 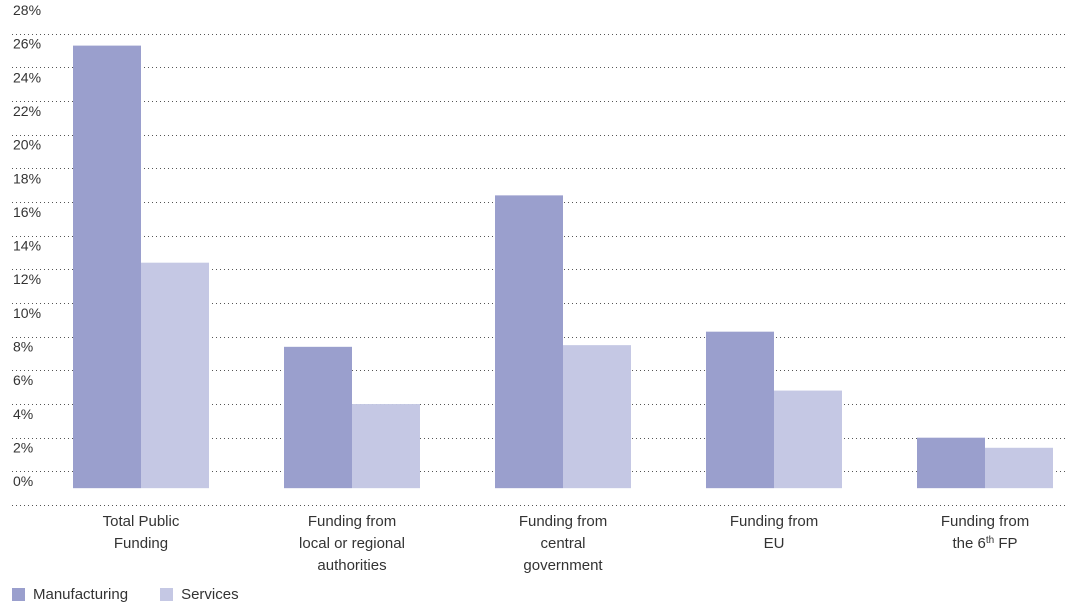 What do you see at coordinates (27, 145) in the screenshot?
I see `y-tick-label: 20%` at bounding box center [27, 145].